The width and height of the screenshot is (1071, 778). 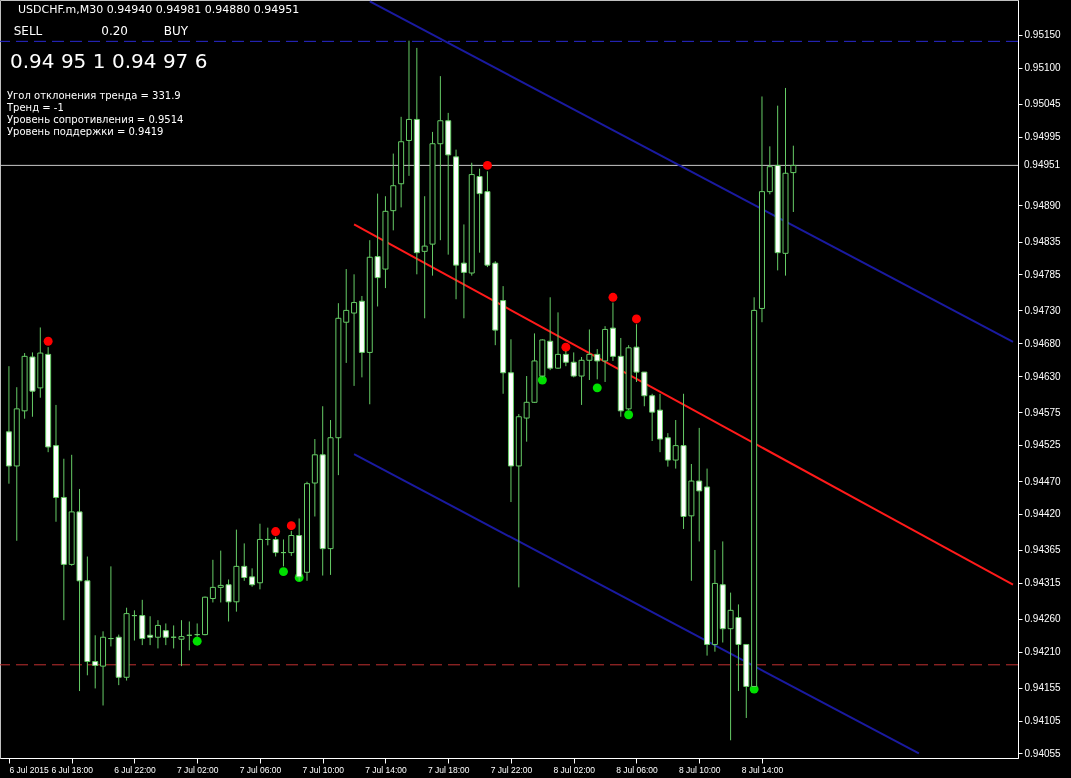 What do you see at coordinates (1043, 550) in the screenshot?
I see `y-tick-label: 0.94365` at bounding box center [1043, 550].